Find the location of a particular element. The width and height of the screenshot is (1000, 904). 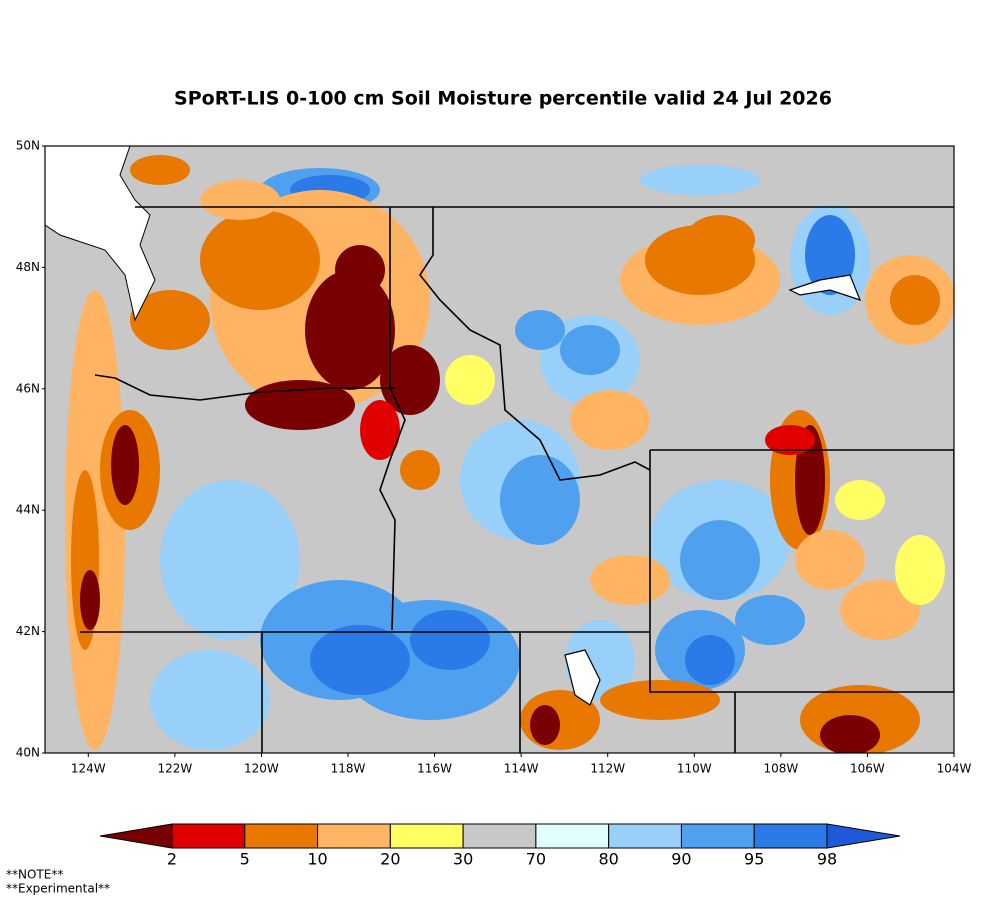

longitude-label: 120W is located at coordinates (261, 769).